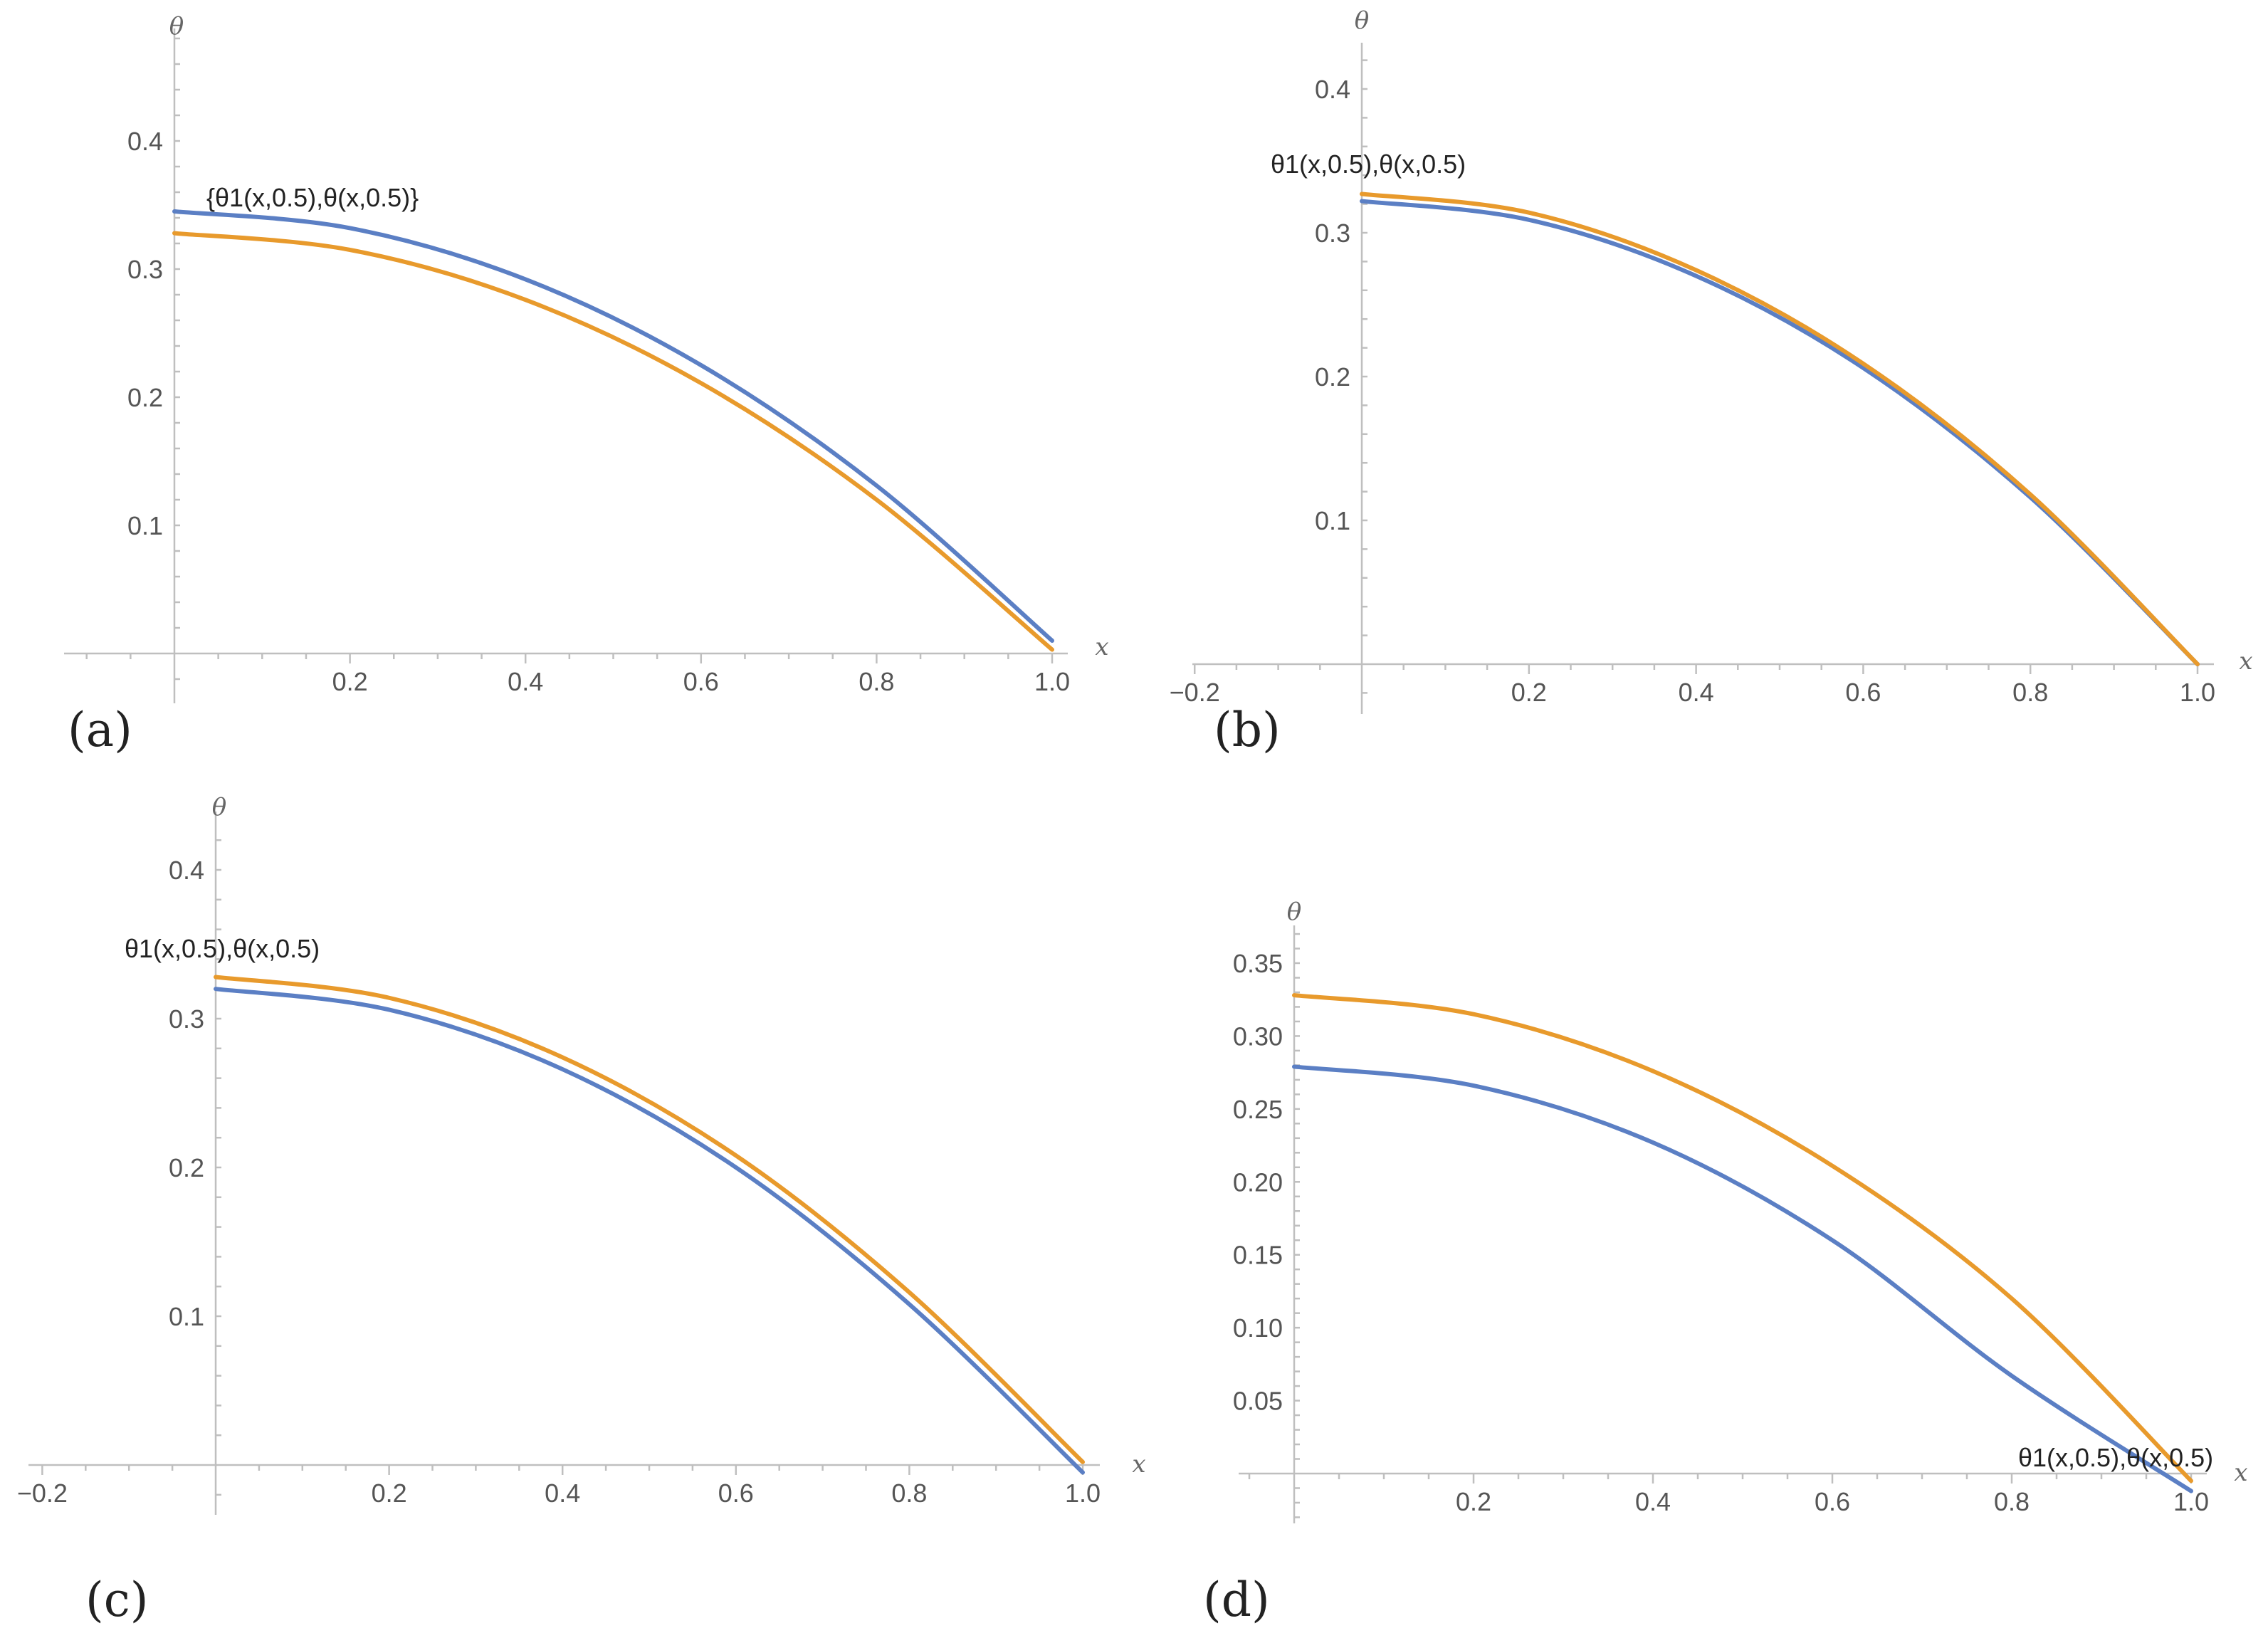 This screenshot has height=1633, width=2268. I want to click on y-tick-label: 0.35, so click(1258, 964).